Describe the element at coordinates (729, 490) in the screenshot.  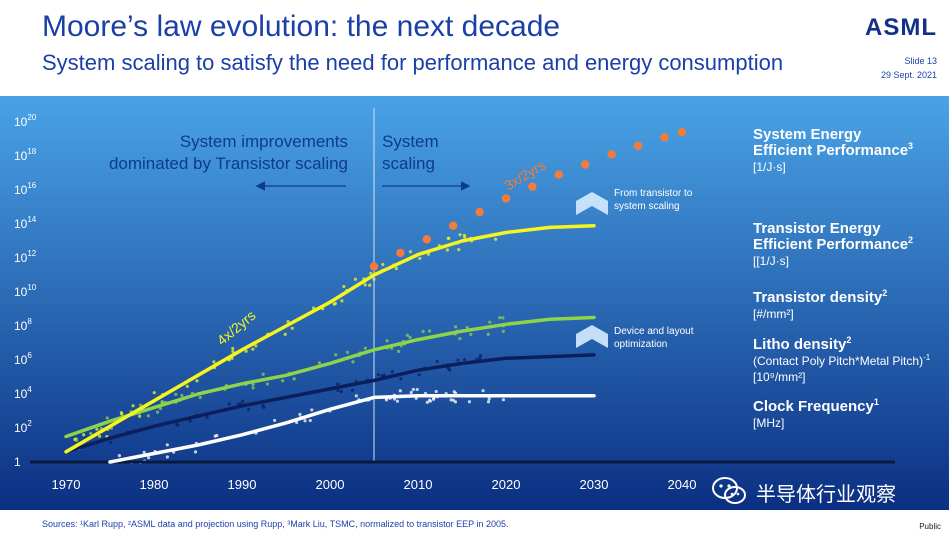
I see `wechat-icon` at that location.